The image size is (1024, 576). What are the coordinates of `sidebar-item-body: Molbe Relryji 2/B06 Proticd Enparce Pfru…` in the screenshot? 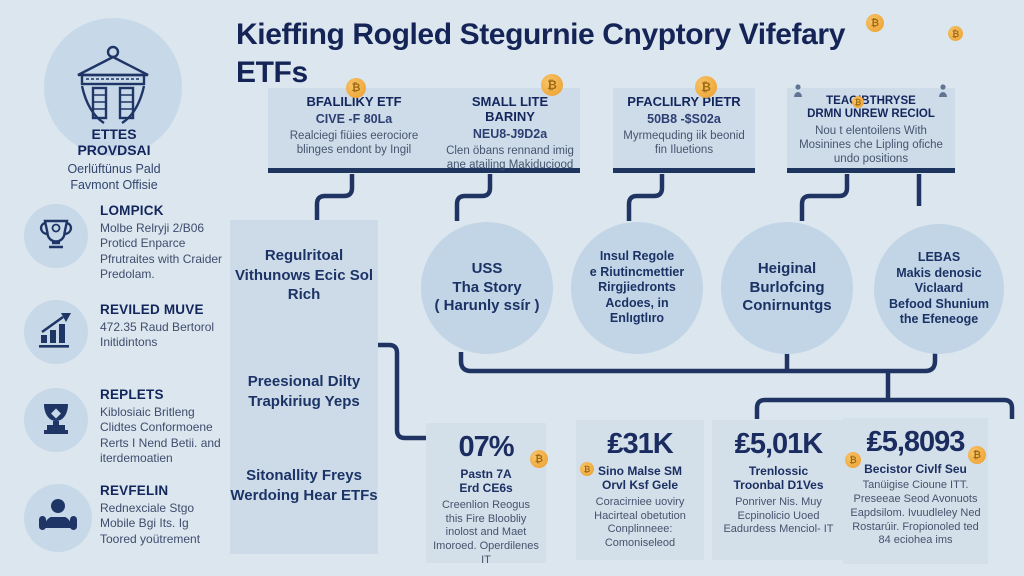 It's located at (161, 251).